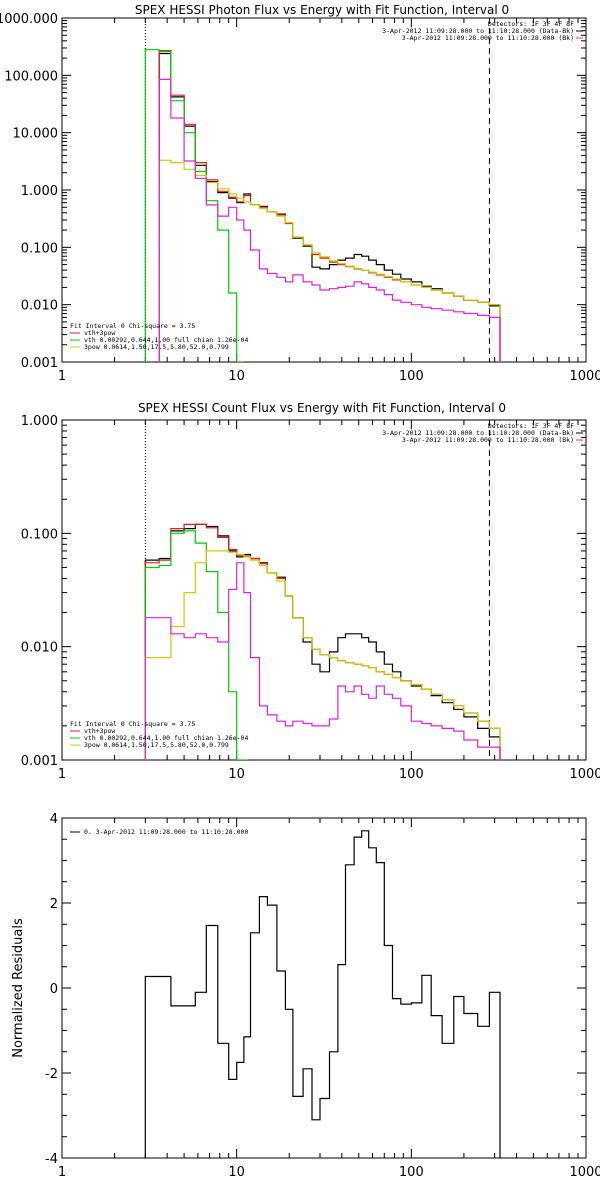 Image resolution: width=600 pixels, height=1200 pixels. What do you see at coordinates (54, 989) in the screenshot?
I see `y-tick-label: 0` at bounding box center [54, 989].